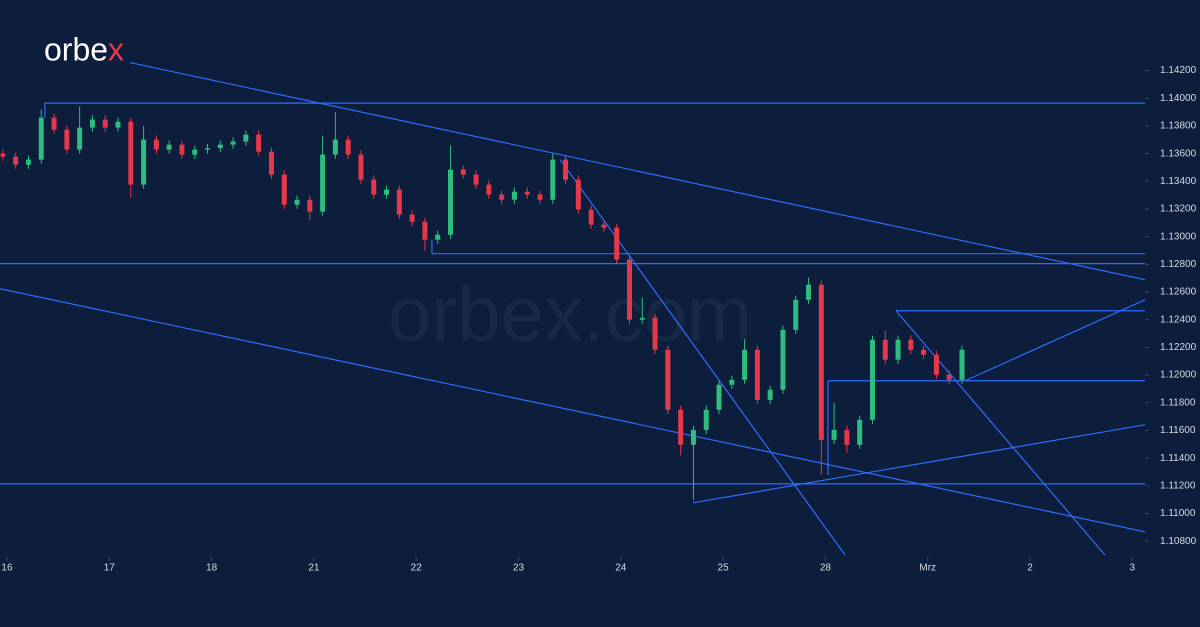  What do you see at coordinates (1178, 458) in the screenshot?
I see `y-tick-label: 1.11400` at bounding box center [1178, 458].